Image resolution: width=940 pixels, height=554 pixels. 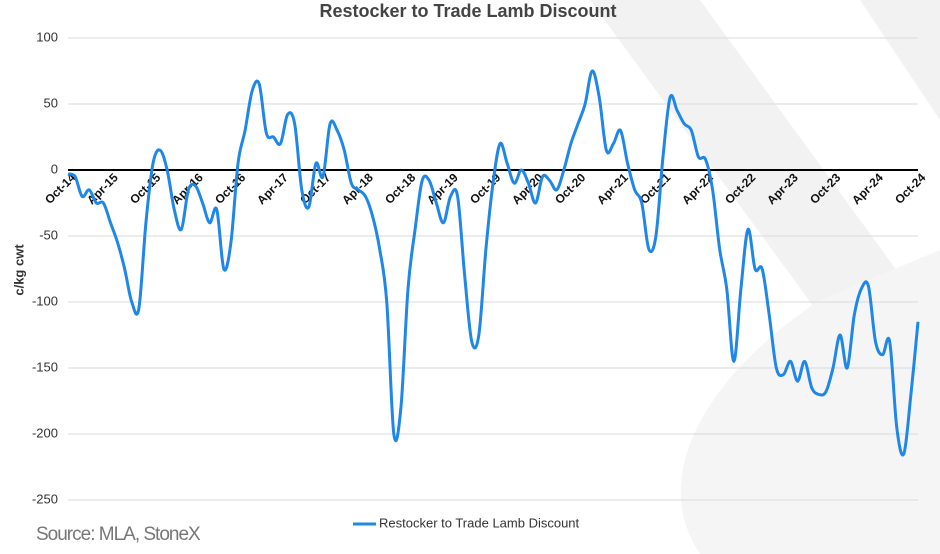 I want to click on x-tick-label: Apr-21, so click(x=612, y=188).